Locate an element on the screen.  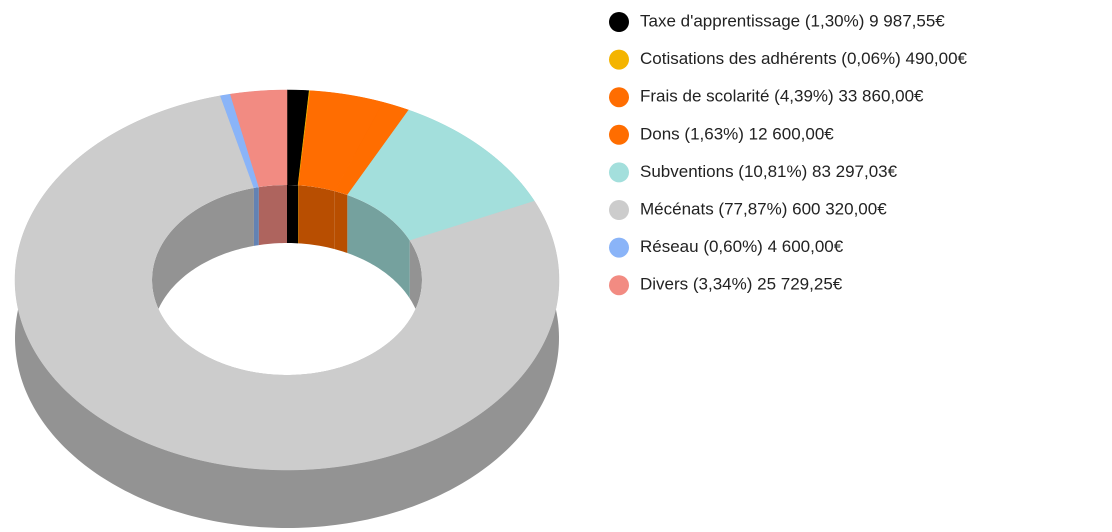
legend-label: Mécénats (77,87%) 600 320,00€ is located at coordinates (763, 208).